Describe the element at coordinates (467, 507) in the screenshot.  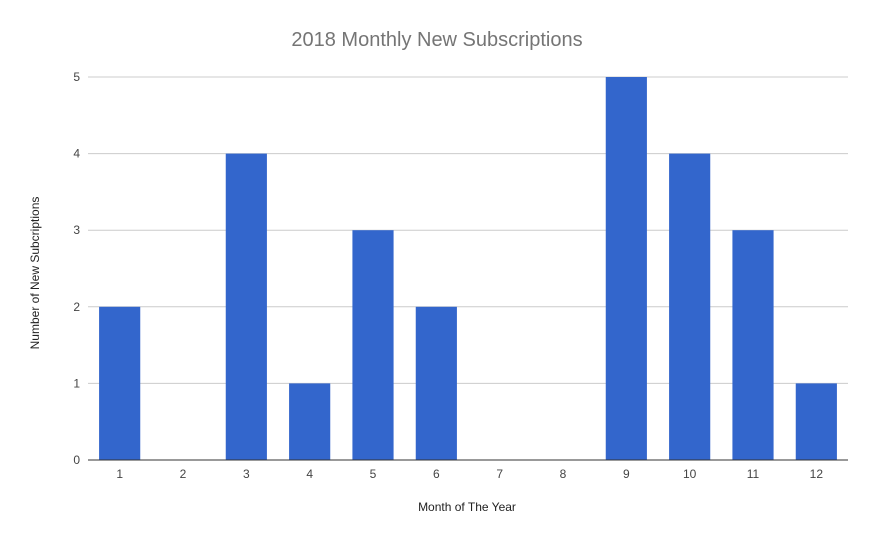
I see `x-axis-title: Month of The Year` at that location.